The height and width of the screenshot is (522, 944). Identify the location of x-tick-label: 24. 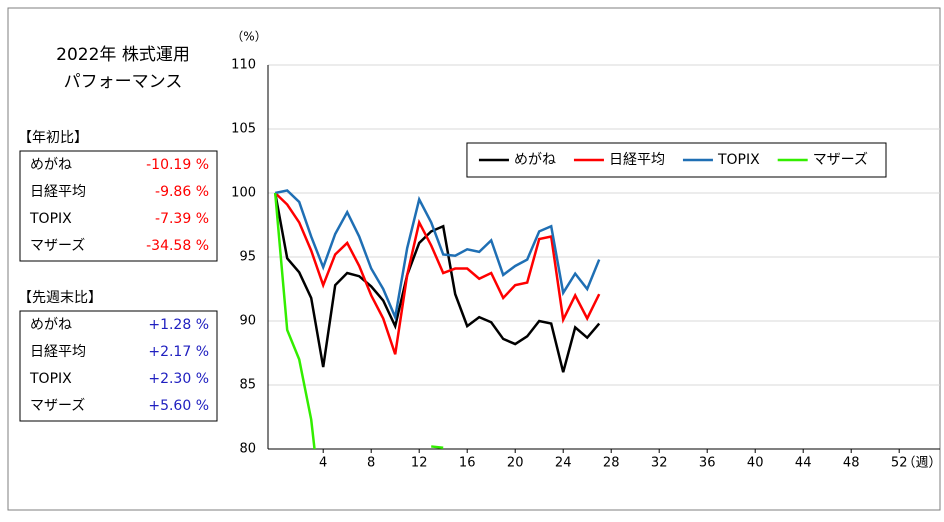
(563, 463).